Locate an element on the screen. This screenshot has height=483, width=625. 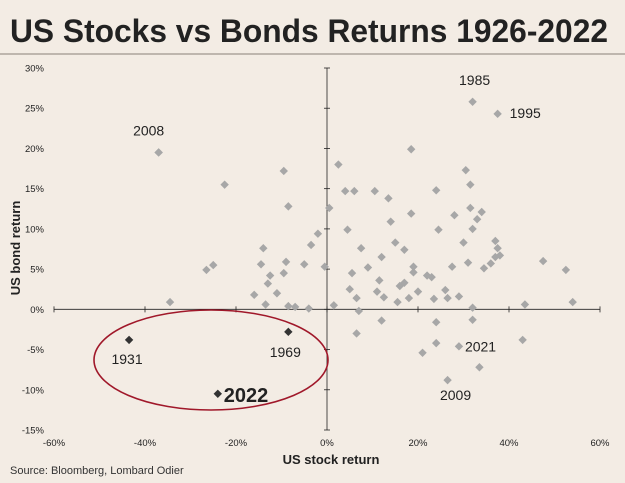
x-tick-label: -20% is located at coordinates (236, 443).